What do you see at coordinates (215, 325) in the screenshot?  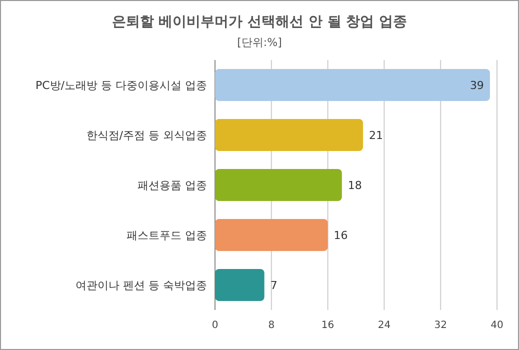 I see `x-tick-label: 0` at bounding box center [215, 325].